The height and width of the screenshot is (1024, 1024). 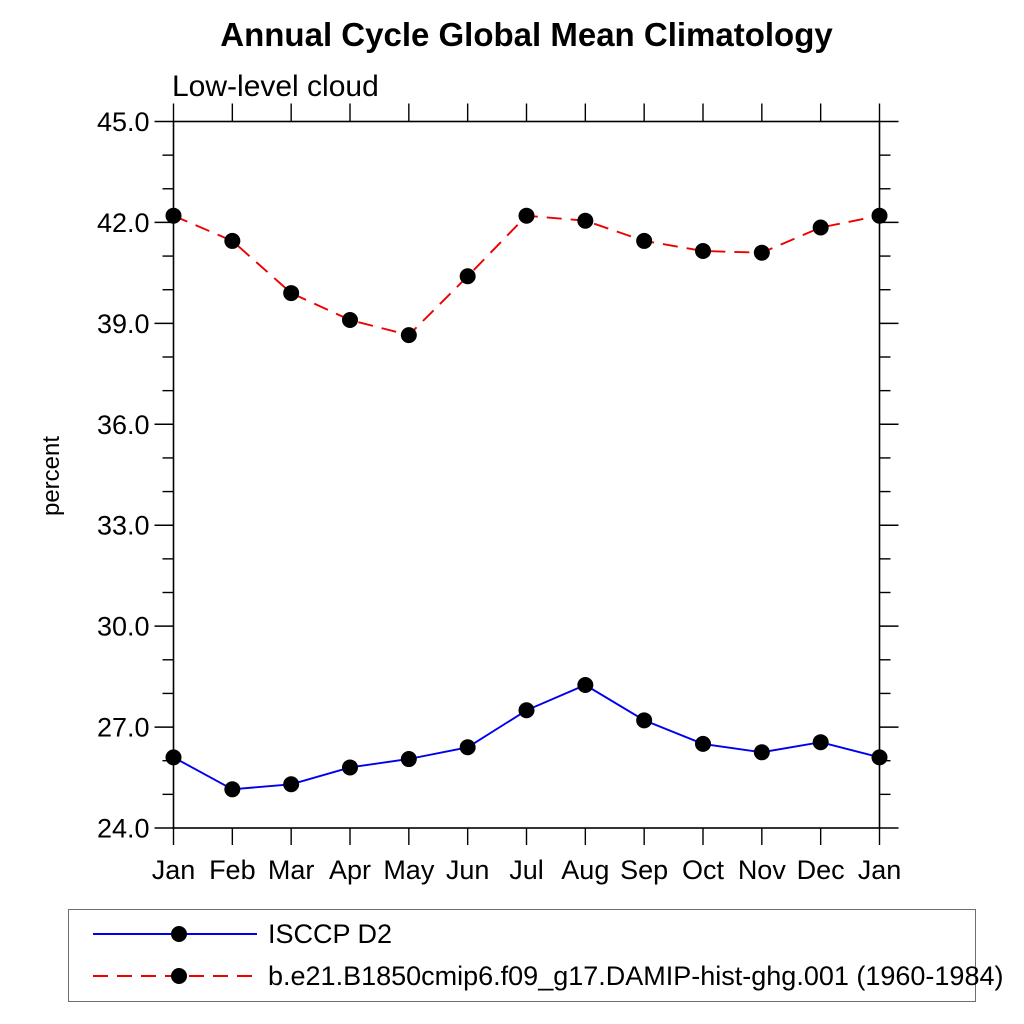 I want to click on x-tick-label: May, so click(x=409, y=870).